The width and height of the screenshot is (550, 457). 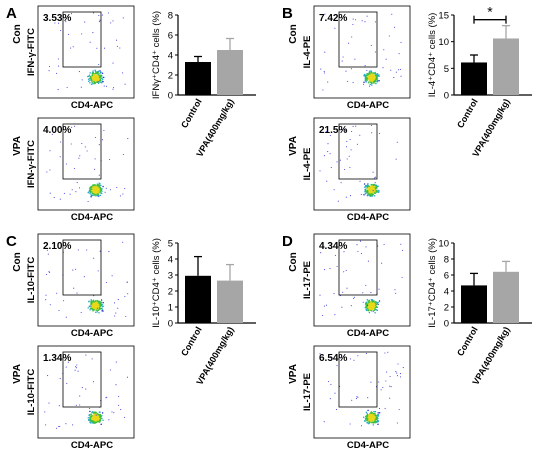 I want to click on gate-percent: 1.34%, so click(x=57, y=358).